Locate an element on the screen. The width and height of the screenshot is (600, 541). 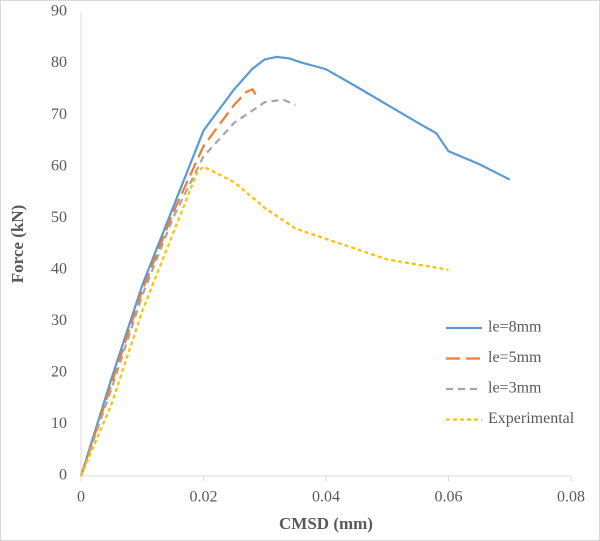
x-tick-label: 0.04 is located at coordinates (326, 497).